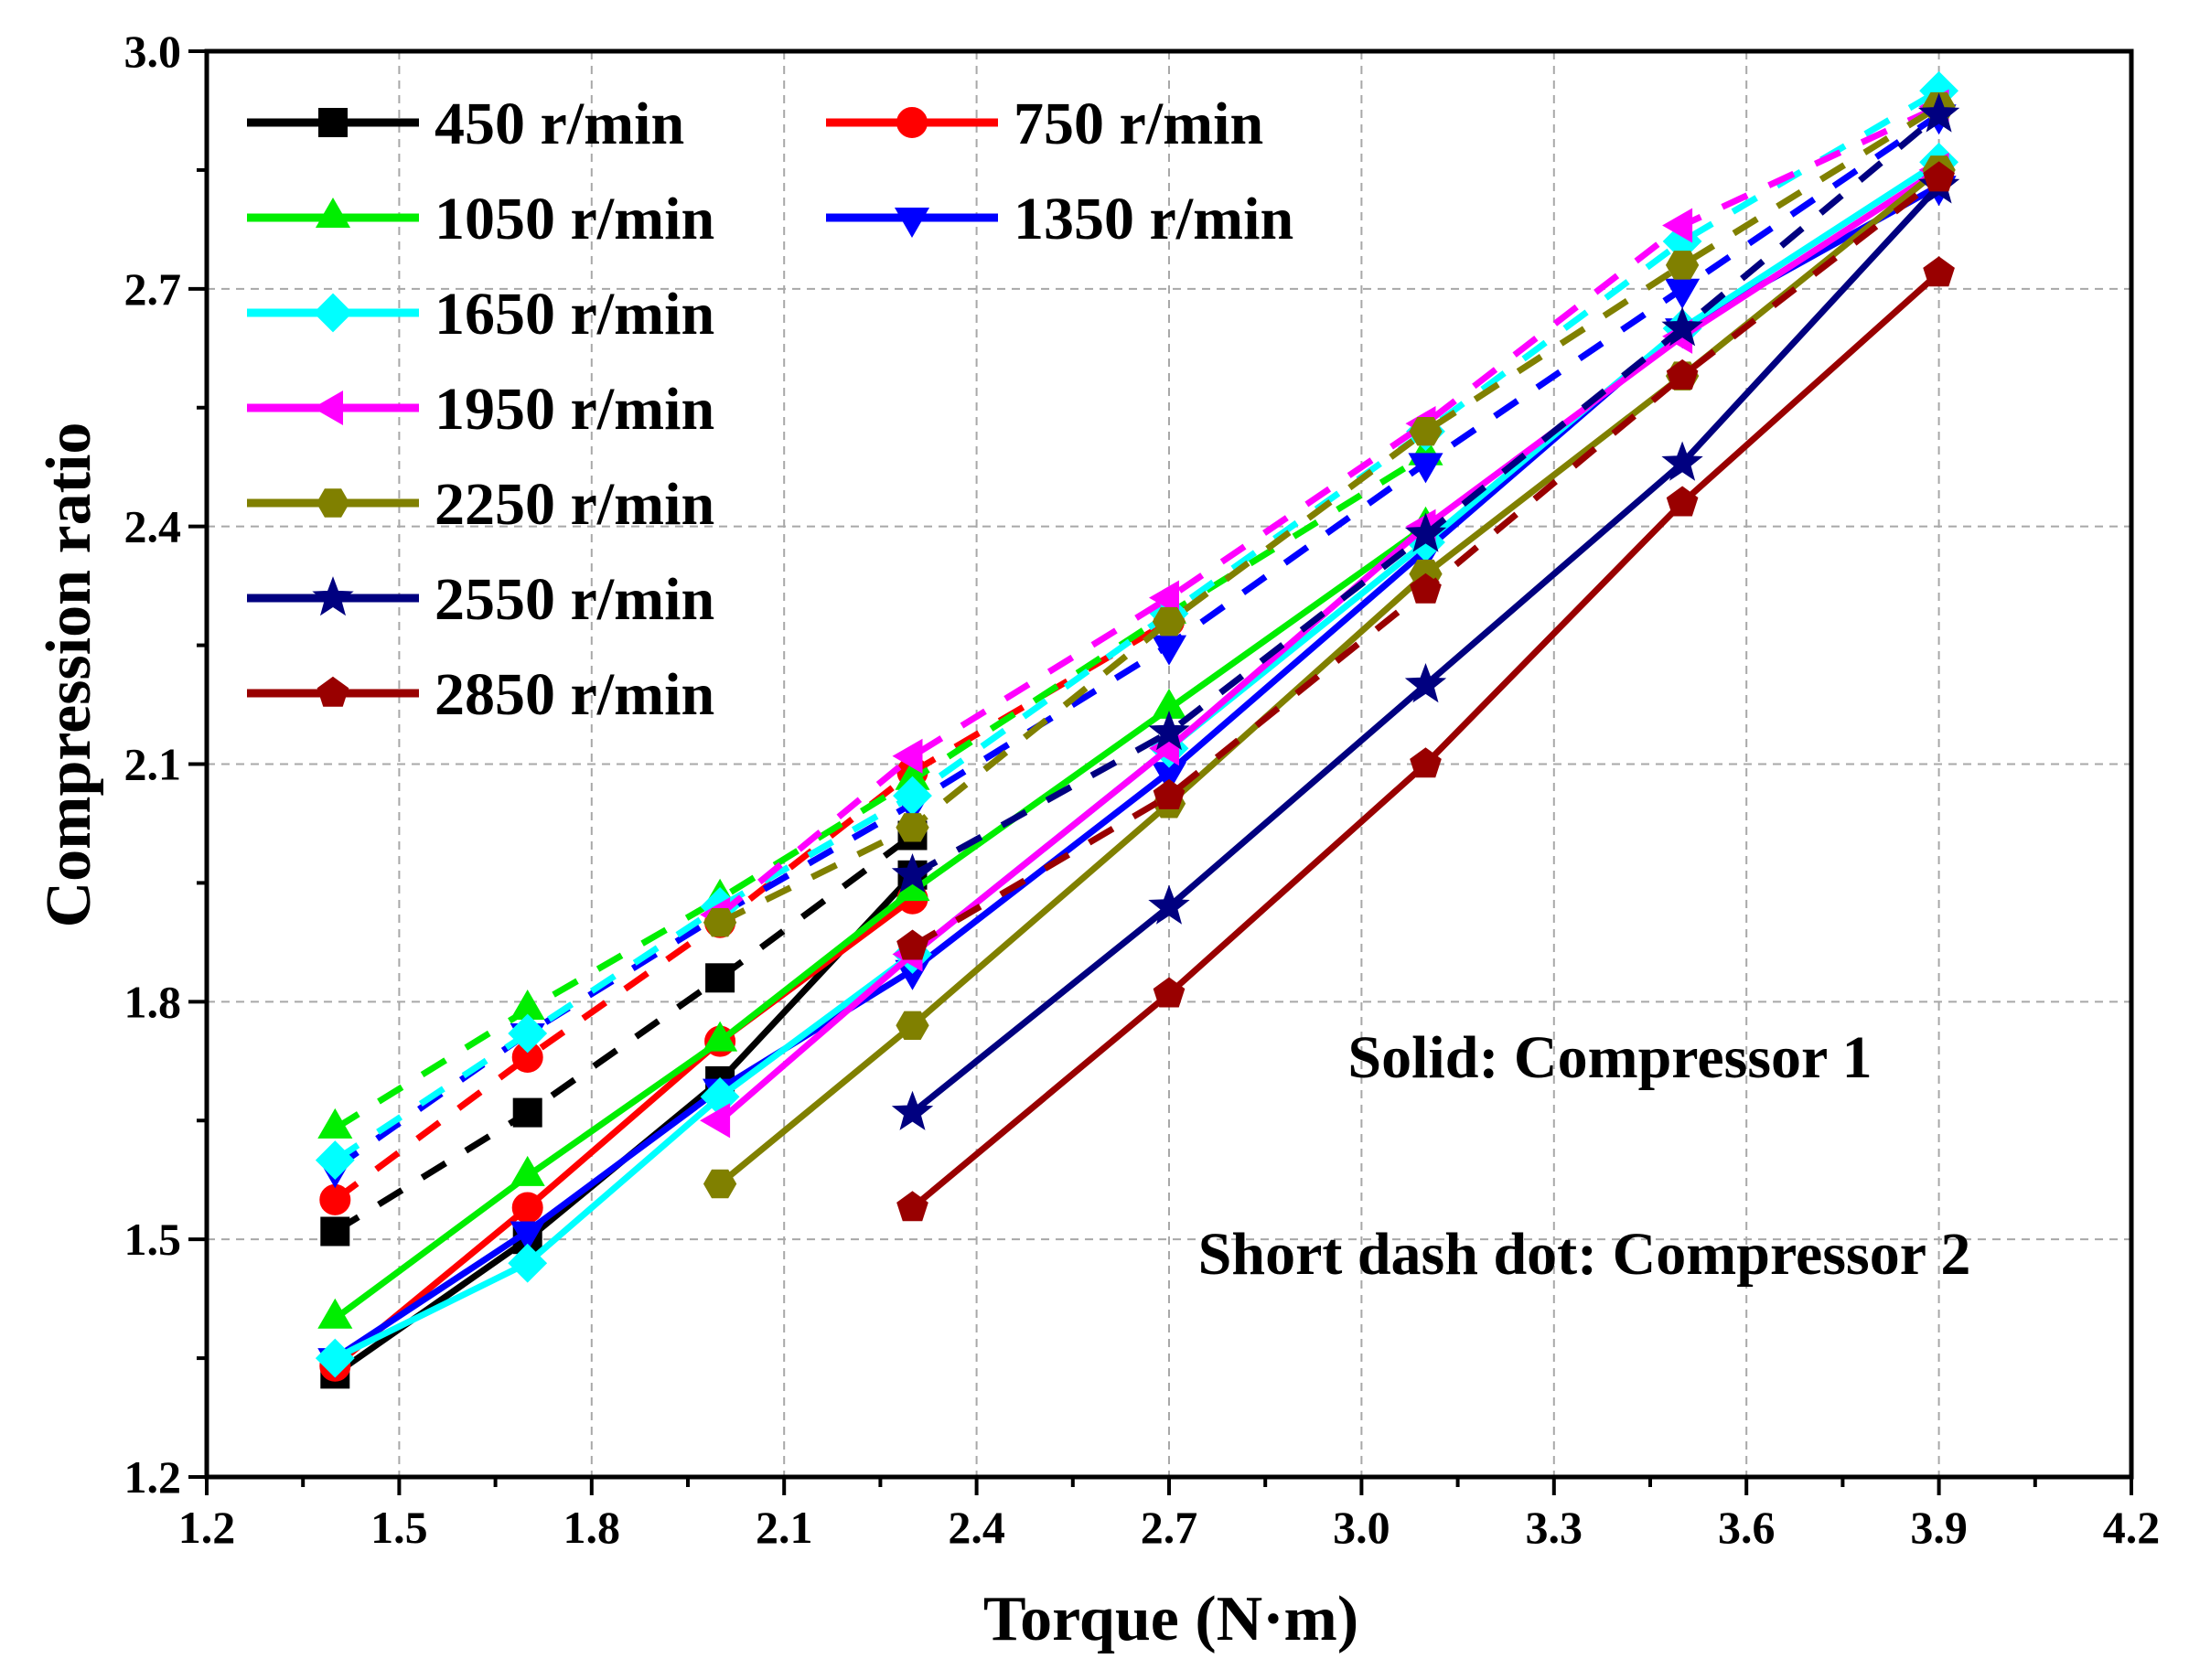  What do you see at coordinates (153, 1001) in the screenshot?
I see `y-tick-label: 1.8` at bounding box center [153, 1001].